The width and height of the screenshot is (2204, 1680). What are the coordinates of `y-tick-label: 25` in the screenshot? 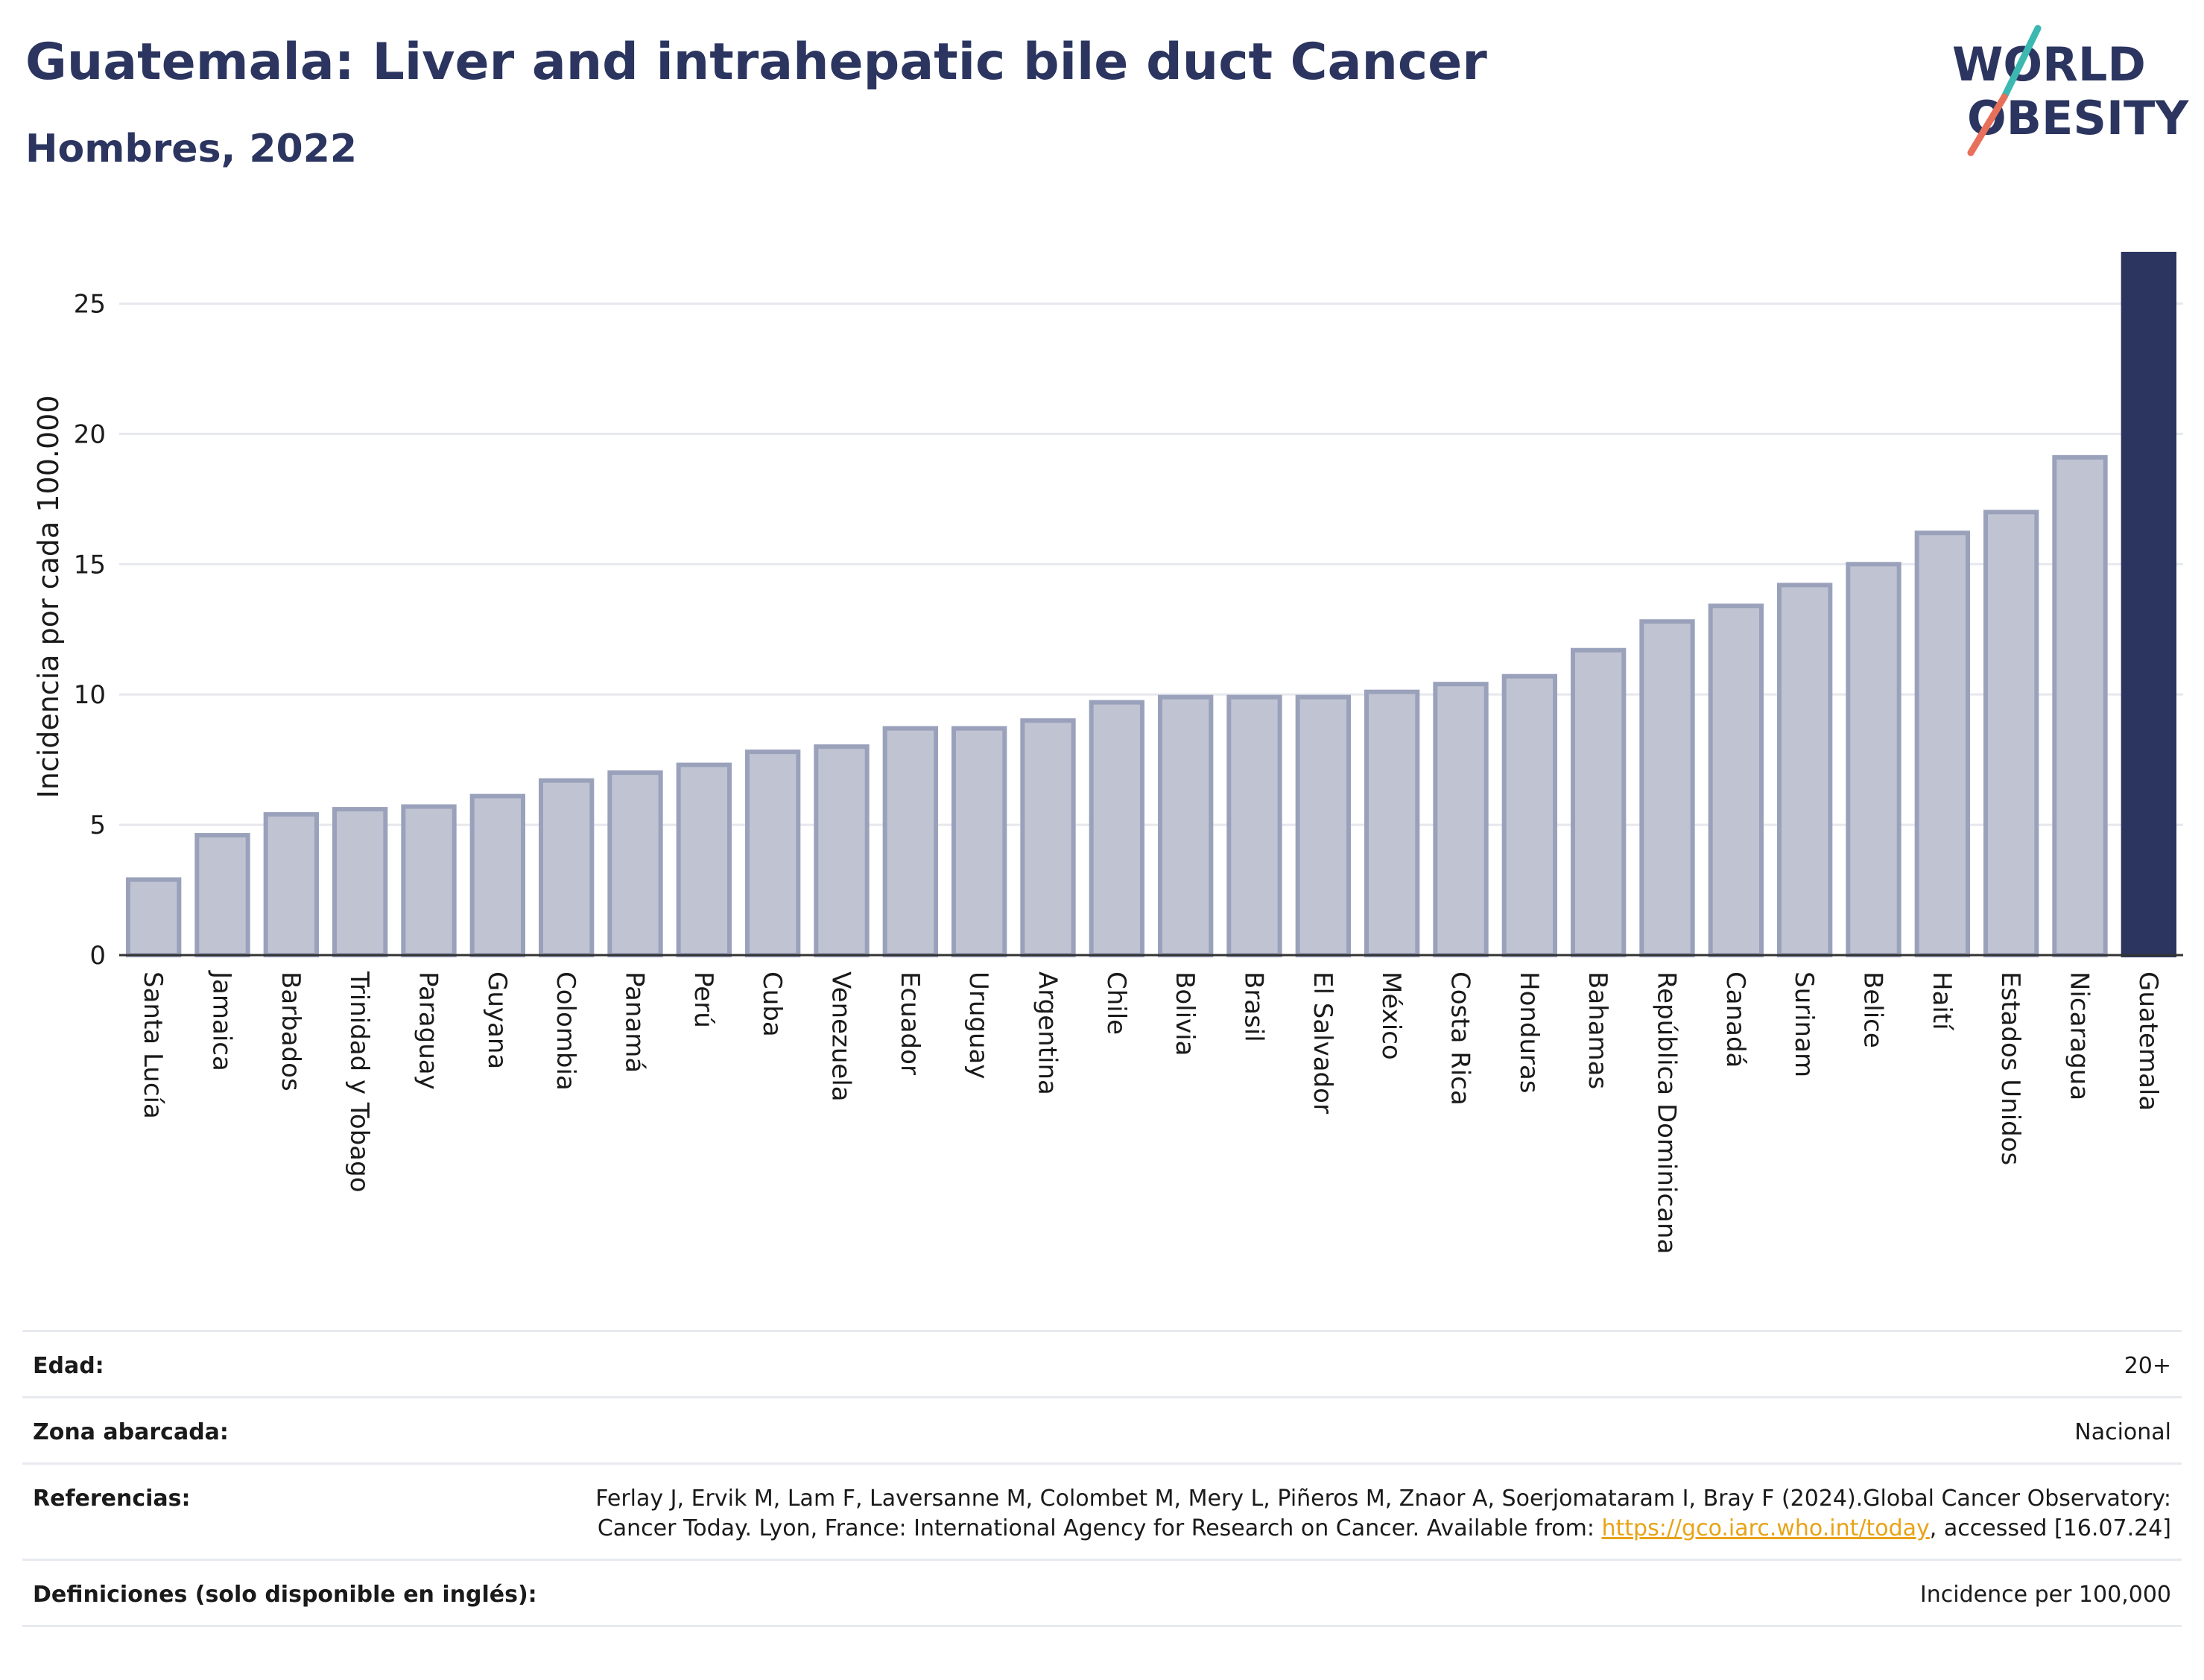 It's located at (90, 304).